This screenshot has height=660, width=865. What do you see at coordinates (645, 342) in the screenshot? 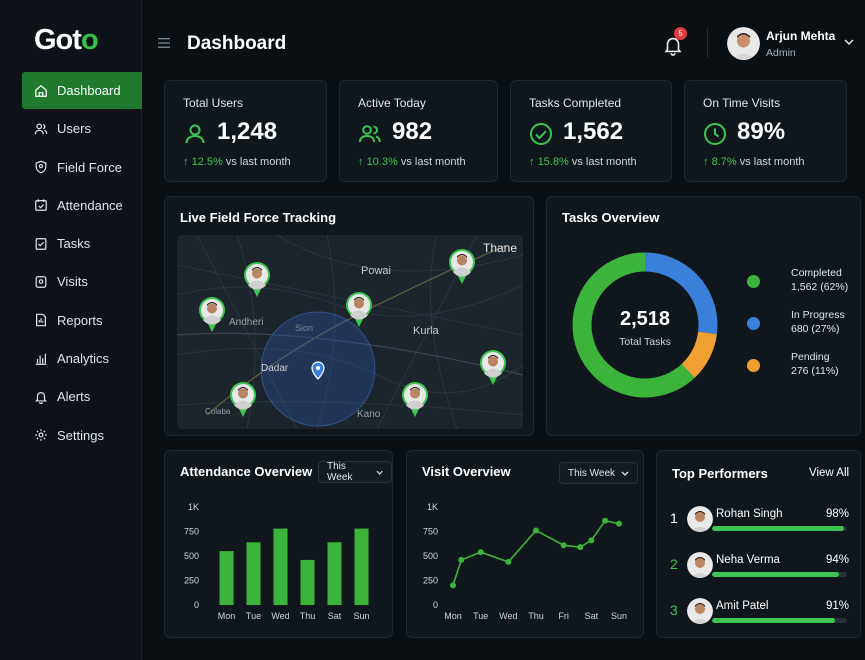
I see `donut-total-label: Total Tasks` at bounding box center [645, 342].